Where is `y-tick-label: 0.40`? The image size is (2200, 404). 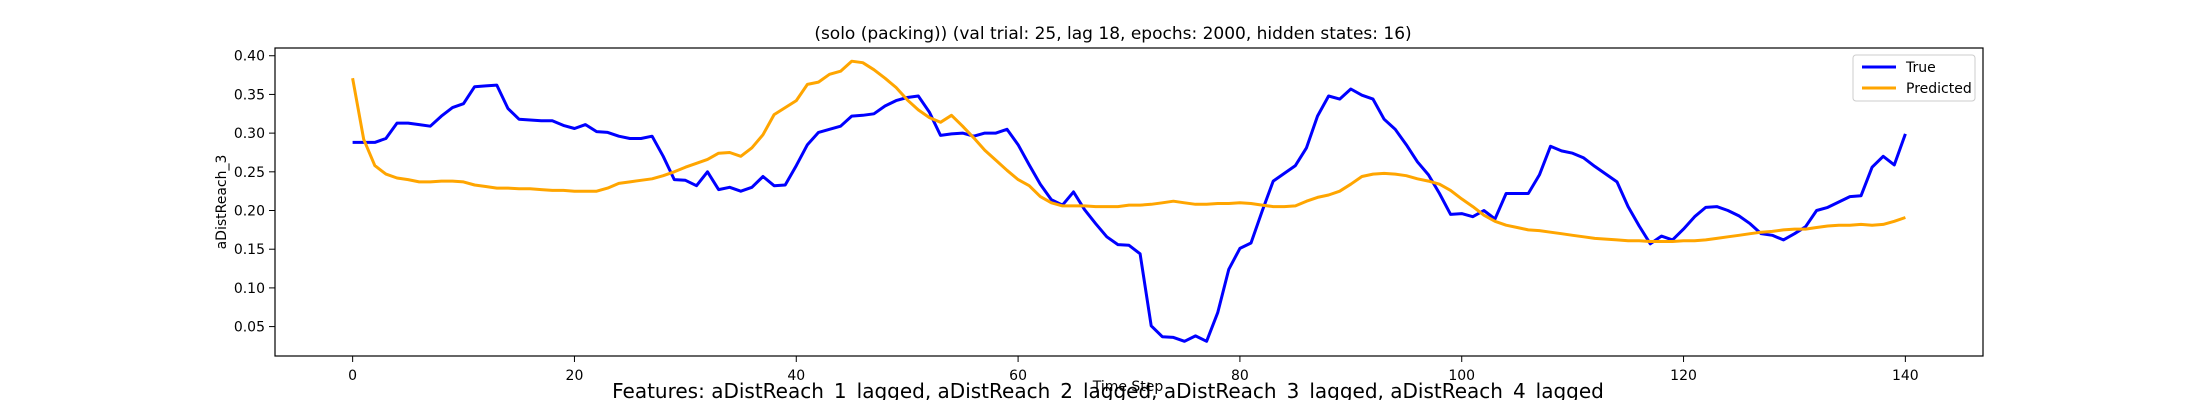 y-tick-label: 0.40 is located at coordinates (249, 57).